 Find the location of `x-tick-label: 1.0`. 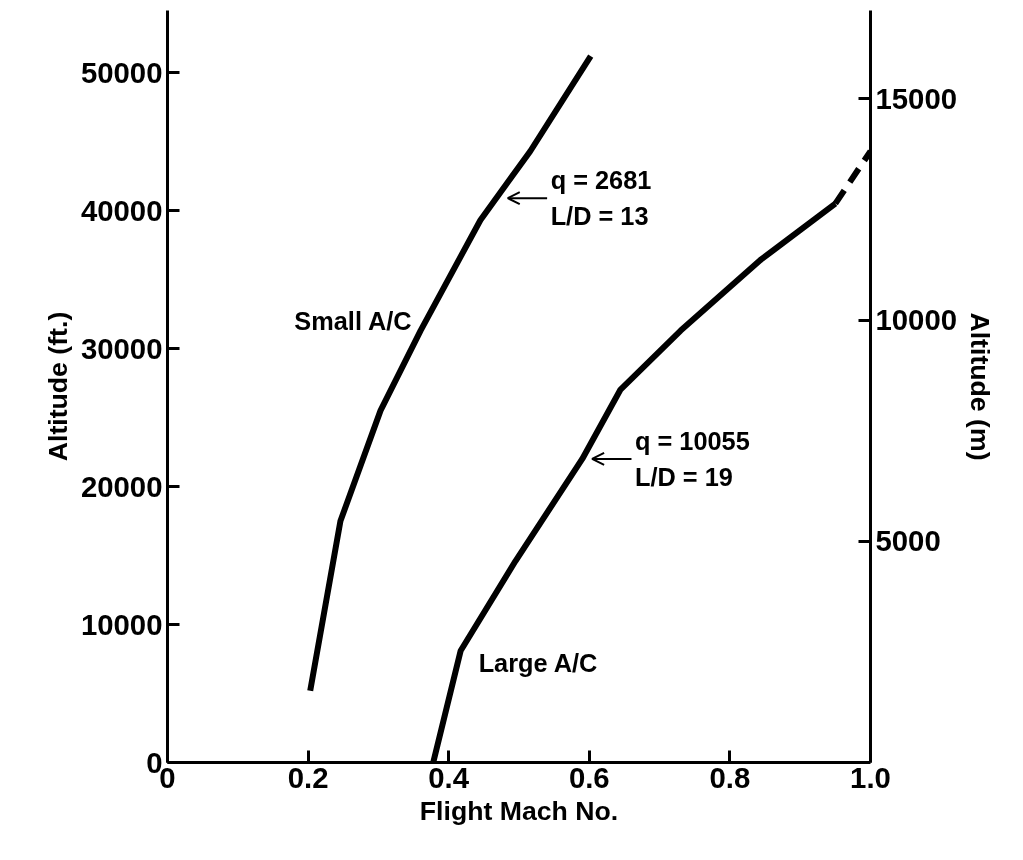

x-tick-label: 1.0 is located at coordinates (870, 777).